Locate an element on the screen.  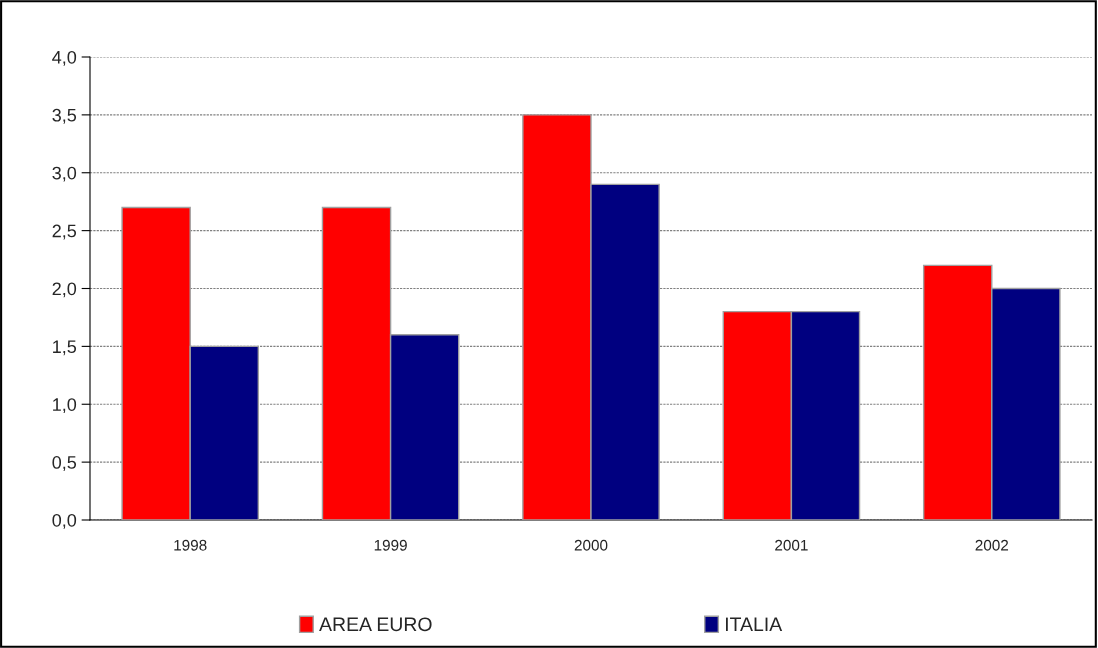
x-tick-label: 1999 is located at coordinates (390, 545).